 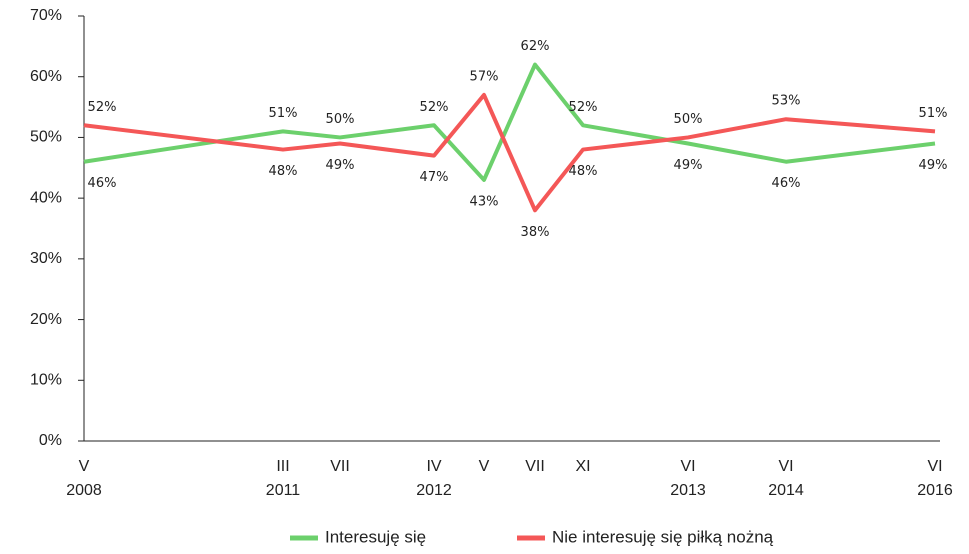 What do you see at coordinates (663, 536) in the screenshot?
I see `legend-label: Nie interesuję się piłką nożną` at bounding box center [663, 536].